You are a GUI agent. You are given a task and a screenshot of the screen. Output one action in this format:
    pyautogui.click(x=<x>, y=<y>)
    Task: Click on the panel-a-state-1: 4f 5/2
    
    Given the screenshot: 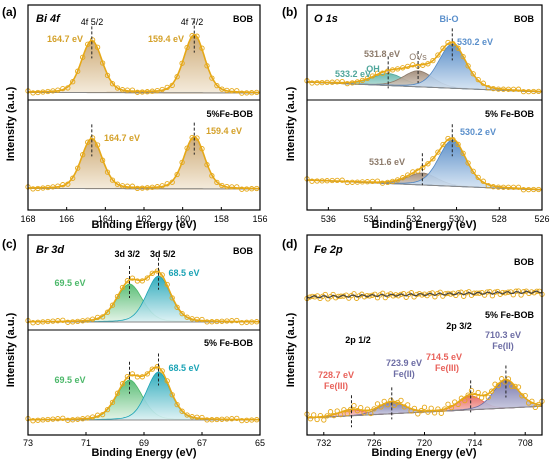 What is the action you would take?
    pyautogui.click(x=92, y=22)
    